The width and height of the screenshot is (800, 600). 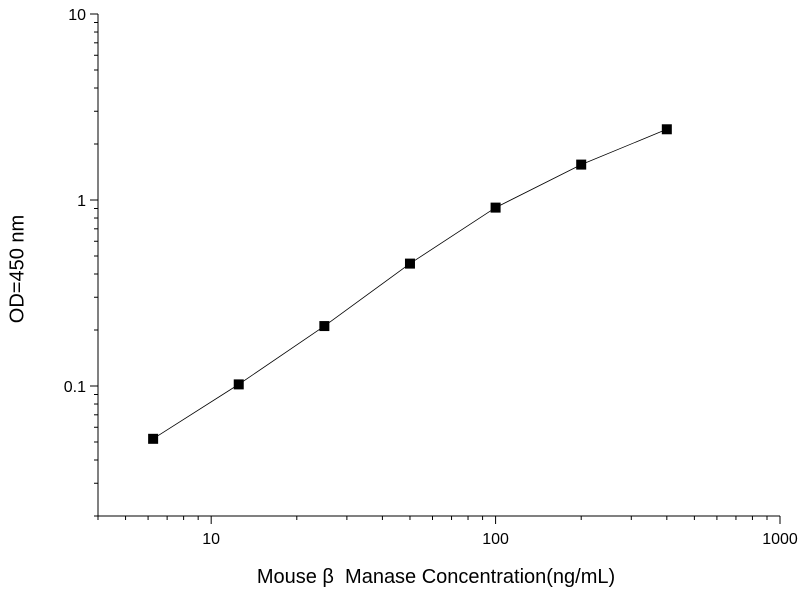 I want to click on x-tick-label: 1000, so click(x=780, y=539).